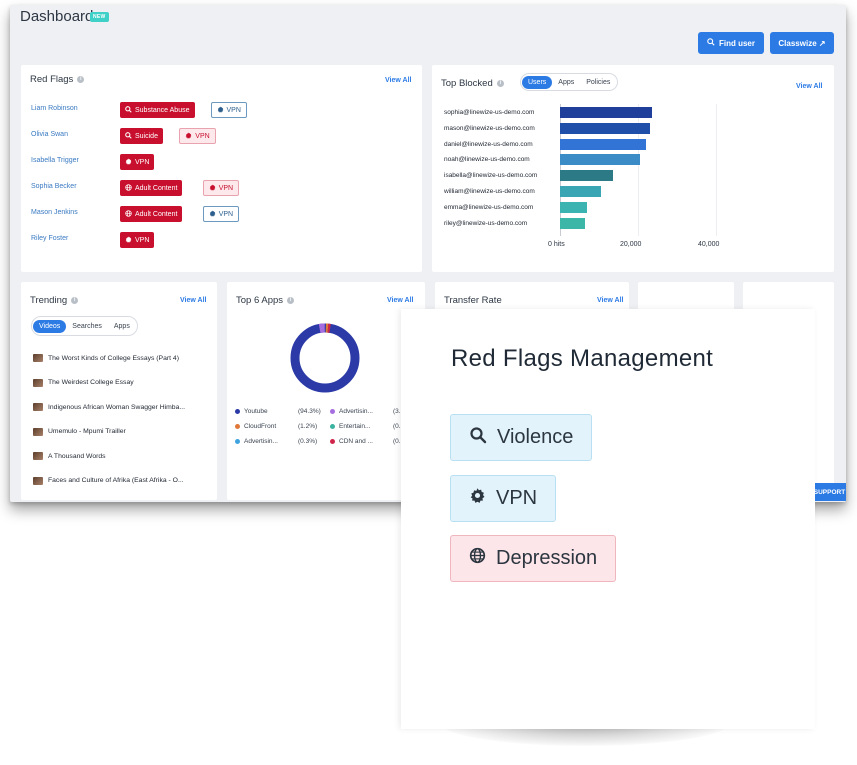 The image size is (857, 765). I want to click on depression-label: Depression, so click(547, 558).